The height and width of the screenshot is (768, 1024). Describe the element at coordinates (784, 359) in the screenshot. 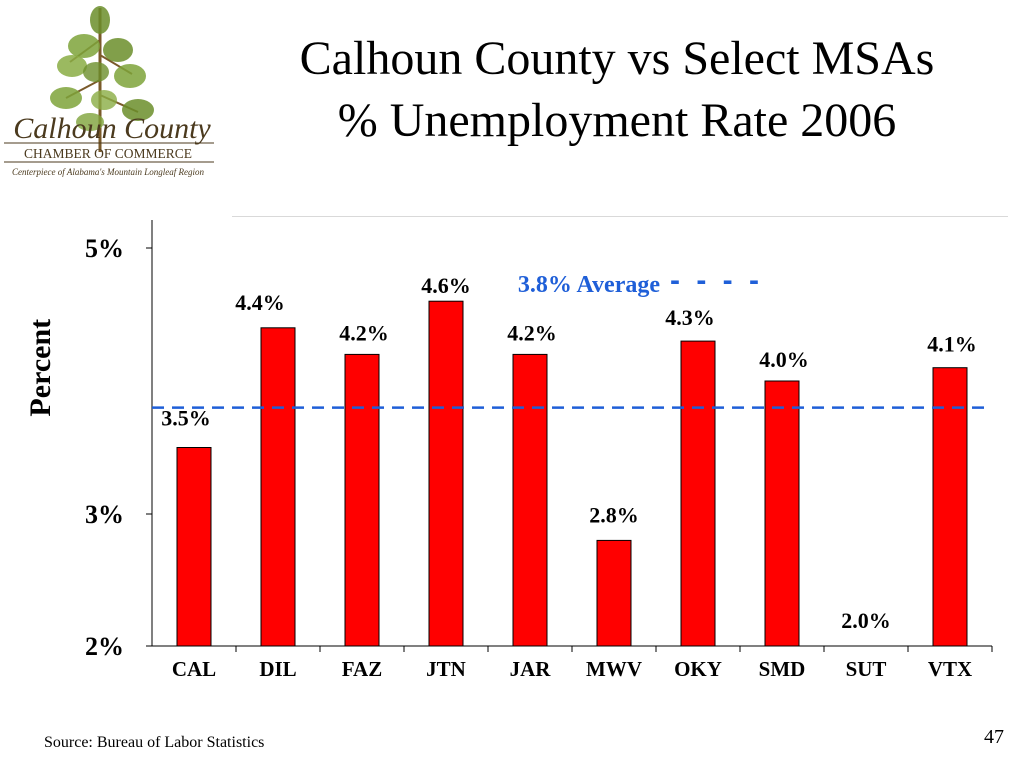

I see `data-label: 4.0%` at that location.